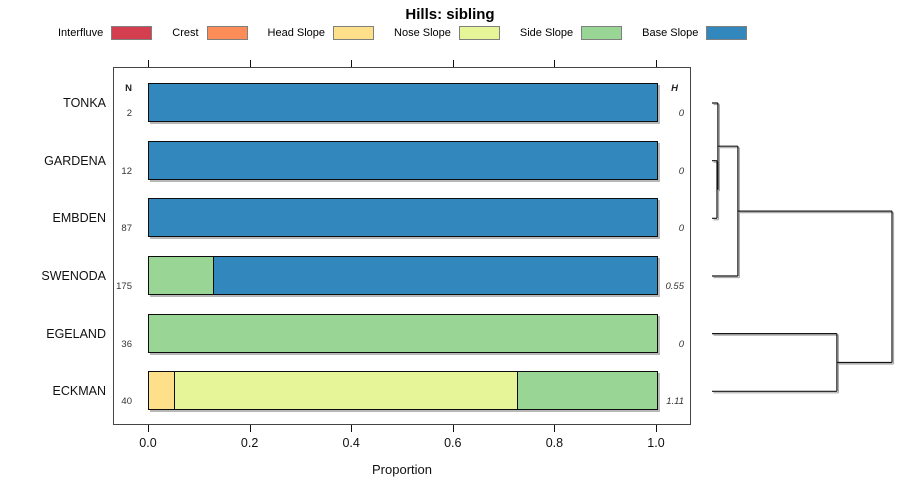 This screenshot has height=500, width=900. Describe the element at coordinates (675, 402) in the screenshot. I see `h-value: 1.11` at that location.